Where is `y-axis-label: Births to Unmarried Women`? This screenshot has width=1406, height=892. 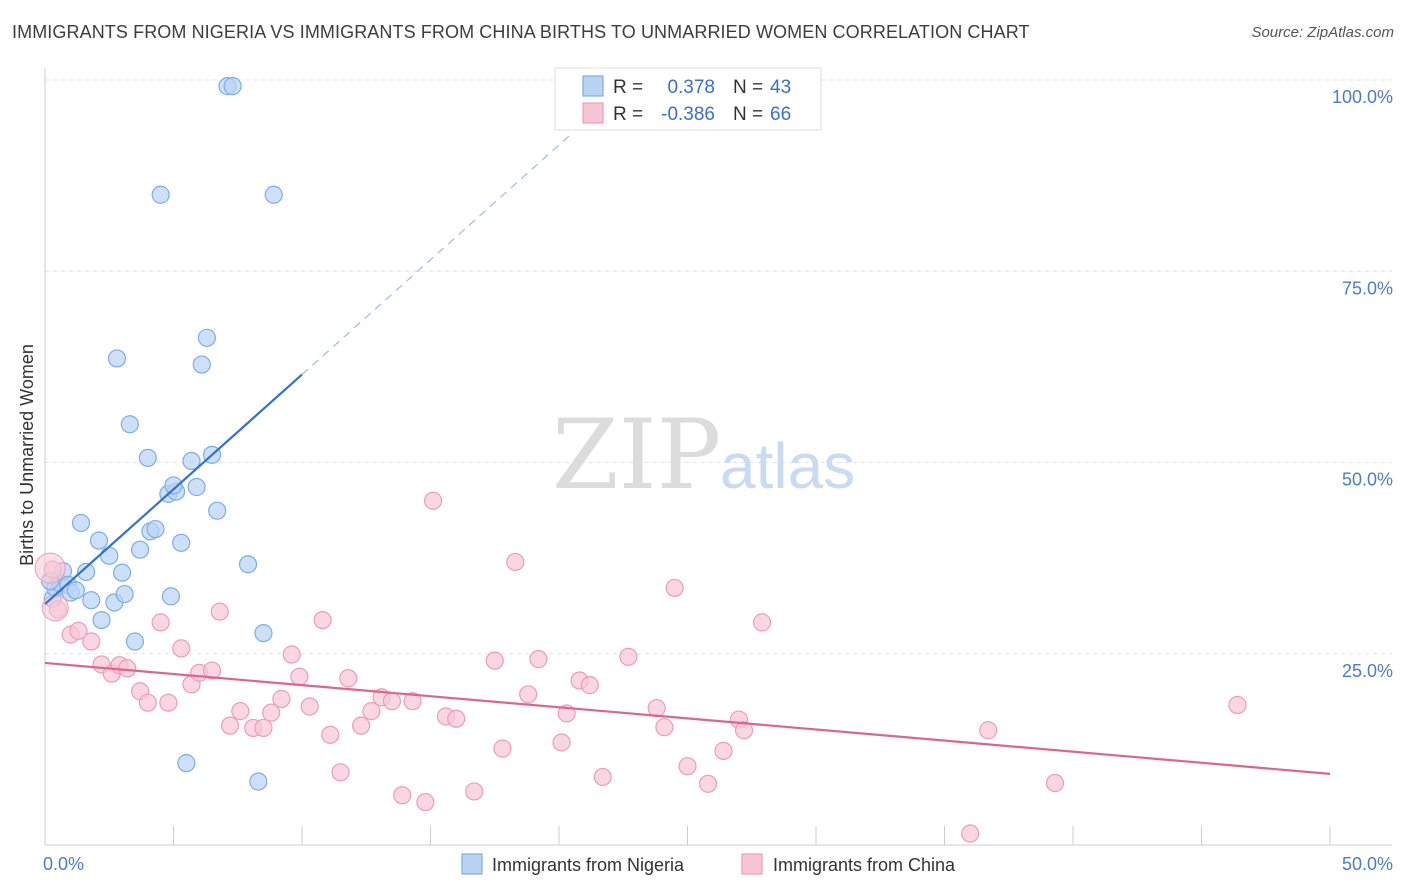 y-axis-label: Births to Unmarried Women is located at coordinates (27, 455).